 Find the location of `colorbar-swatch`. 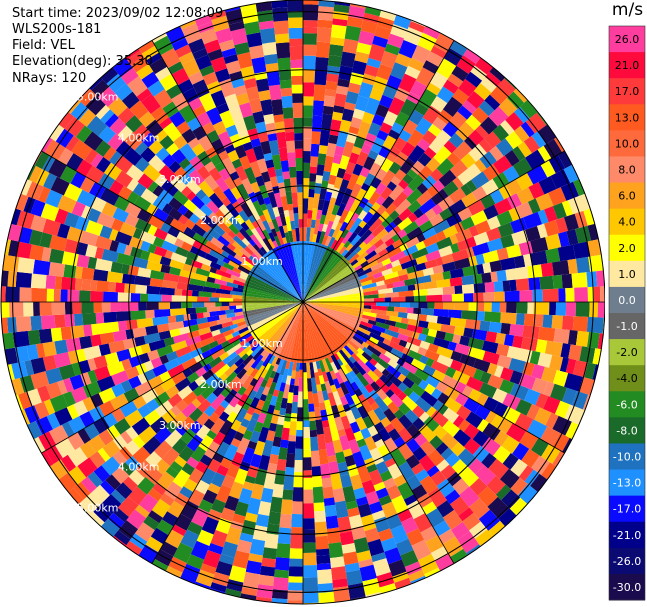

colorbar-swatch is located at coordinates (627, 300).